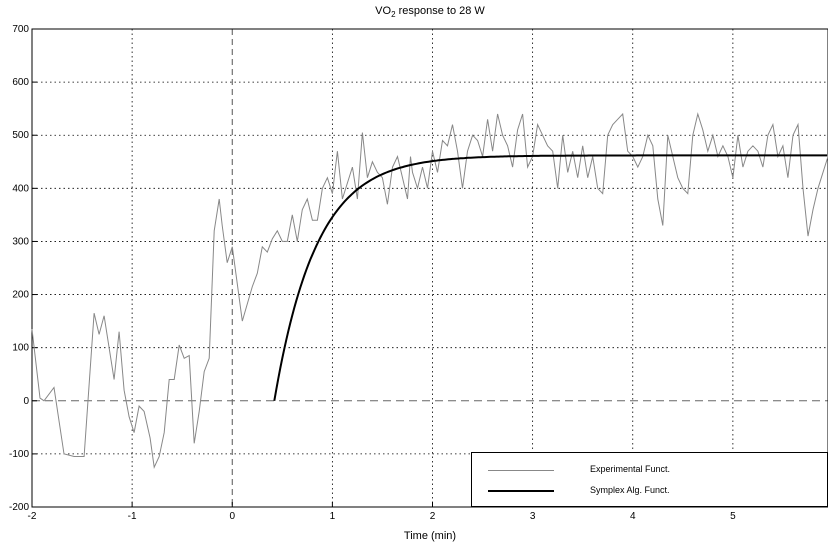 Image resolution: width=828 pixels, height=545 pixels. Describe the element at coordinates (20, 29) in the screenshot. I see `y-tick-label: 700` at that location.